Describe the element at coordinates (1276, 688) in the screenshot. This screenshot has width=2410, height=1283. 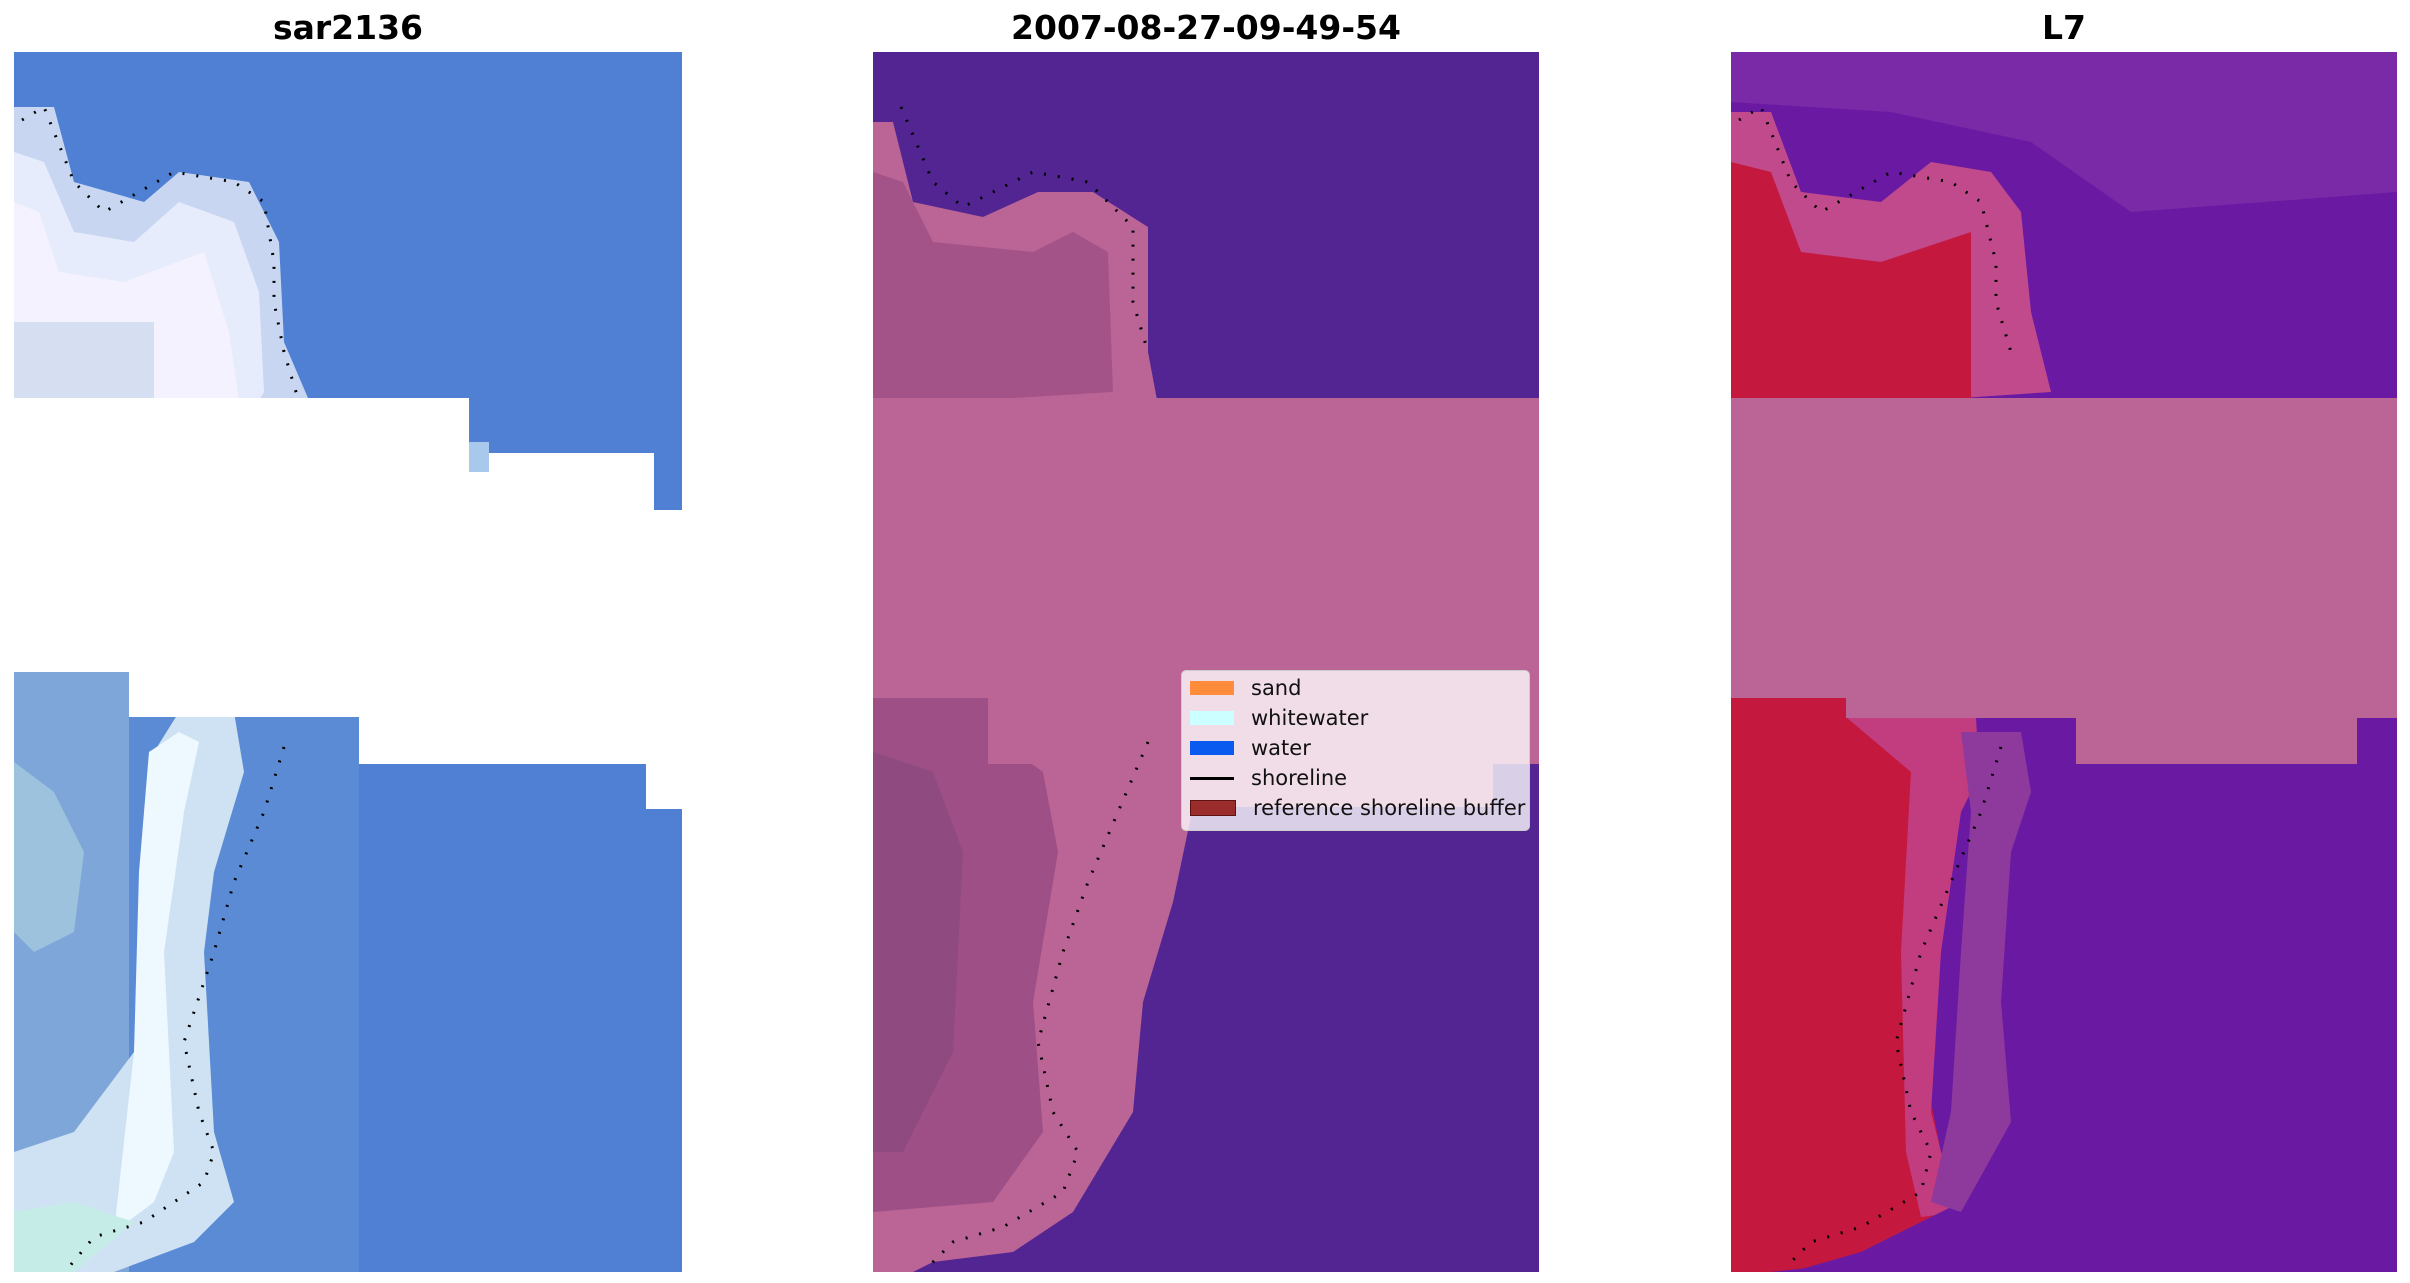
I see `legend-label: sand` at that location.